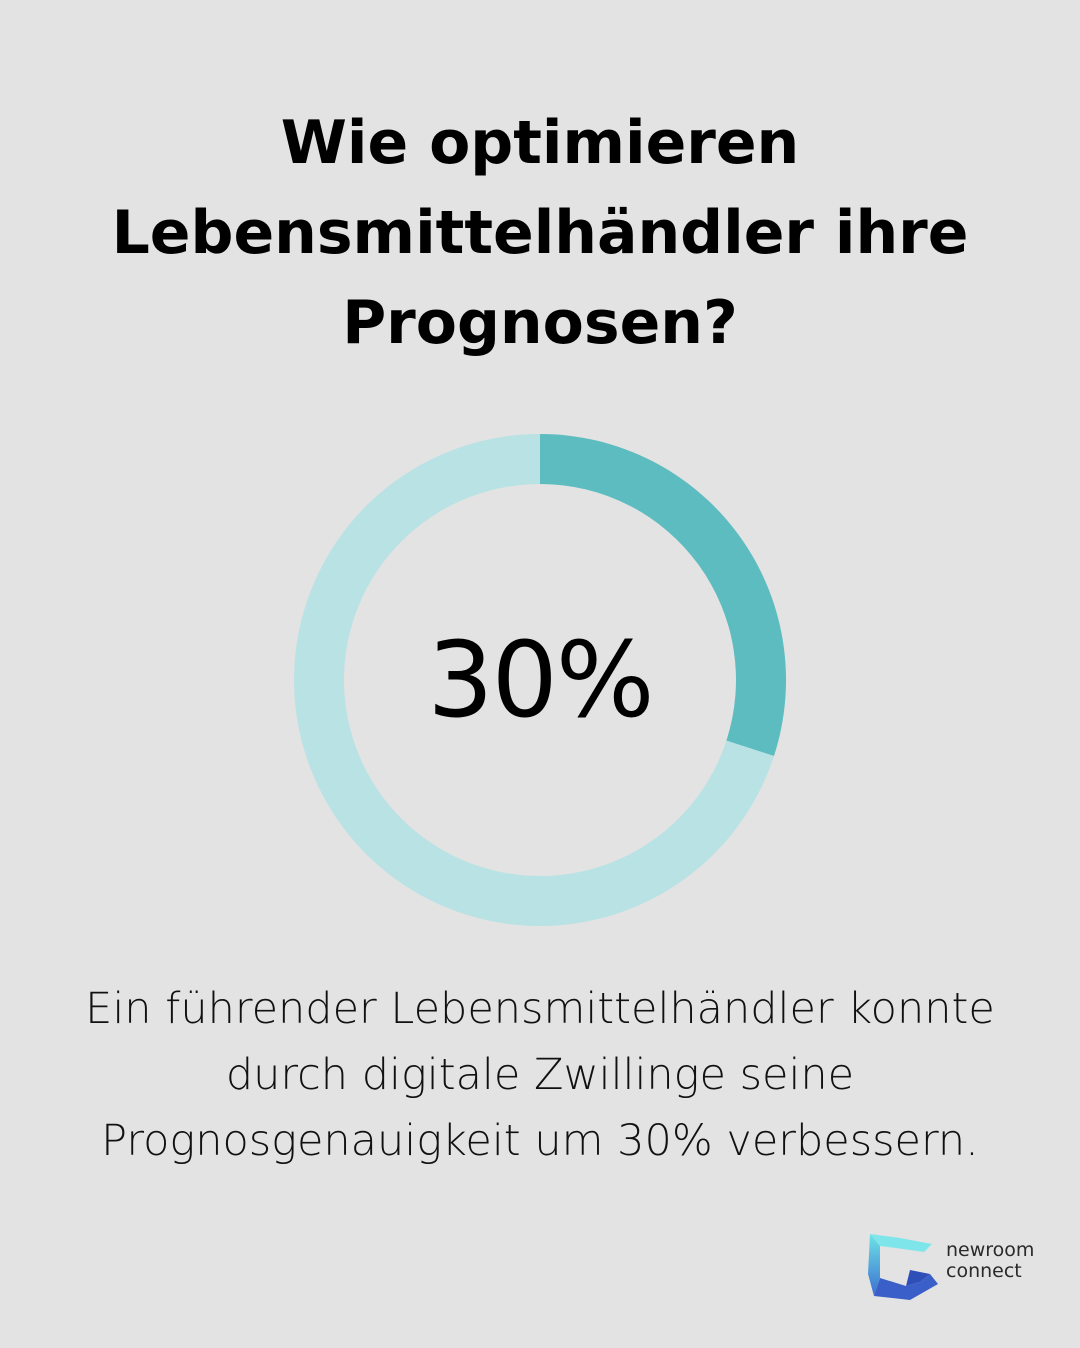 The width and height of the screenshot is (1080, 1348). I want to click on logo-mark-icon, so click(903, 1267).